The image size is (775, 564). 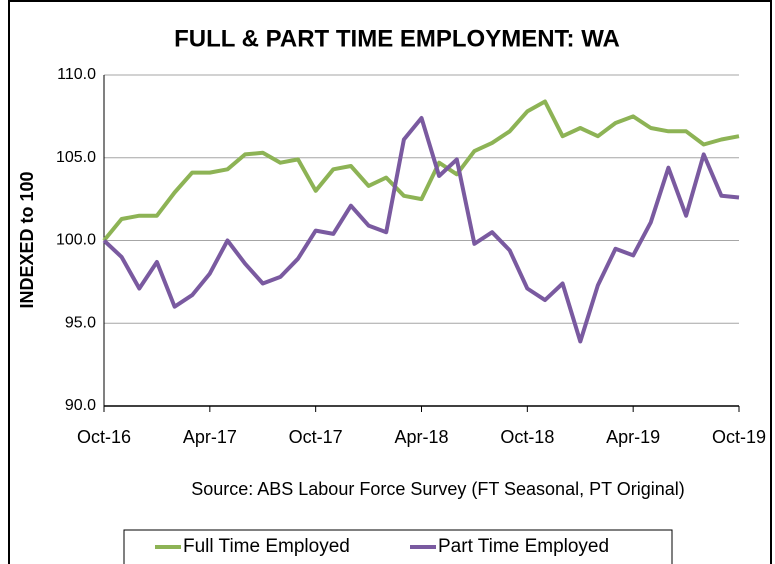 What do you see at coordinates (80, 322) in the screenshot?
I see `y-tick-label: 95.0` at bounding box center [80, 322].